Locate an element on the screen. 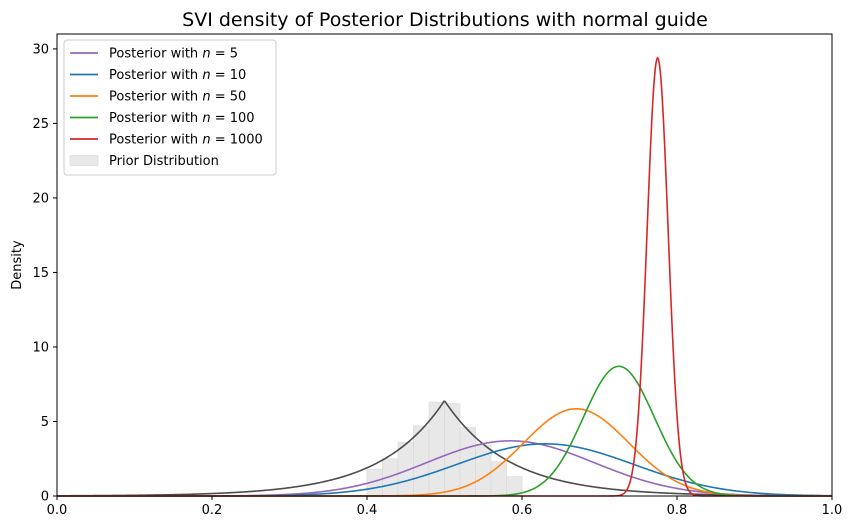  legend-label: Posterior with n = 5 is located at coordinates (173, 54).